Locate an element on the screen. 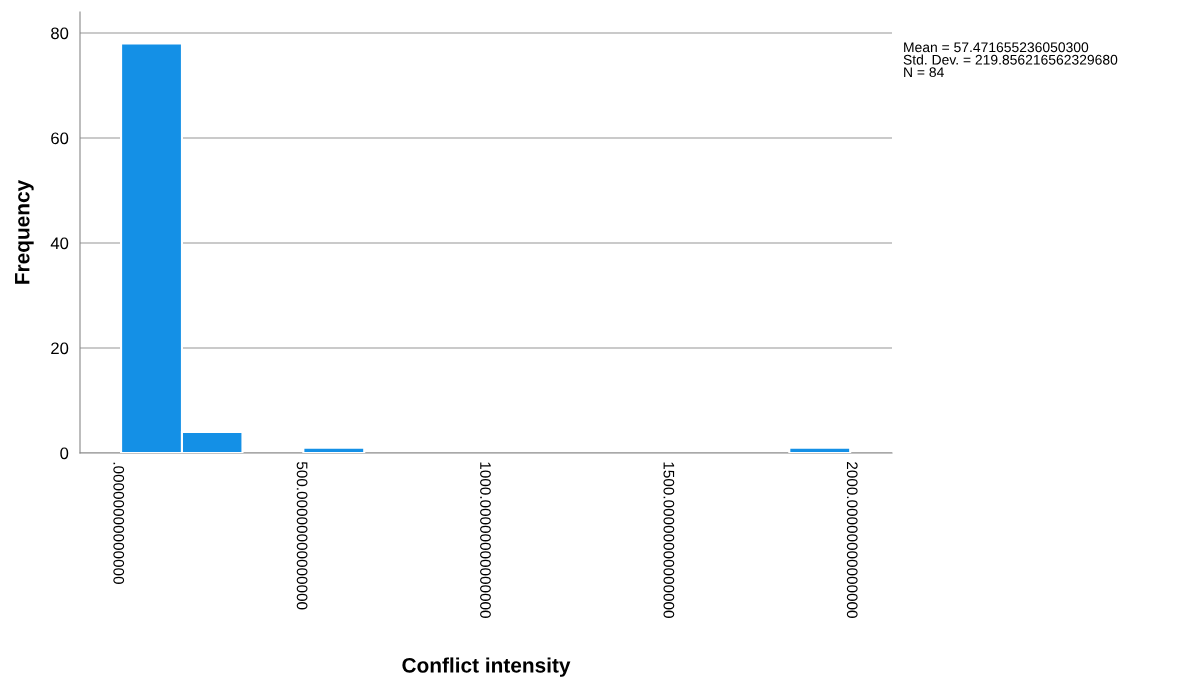  y-tick-label: 20 is located at coordinates (60, 348).